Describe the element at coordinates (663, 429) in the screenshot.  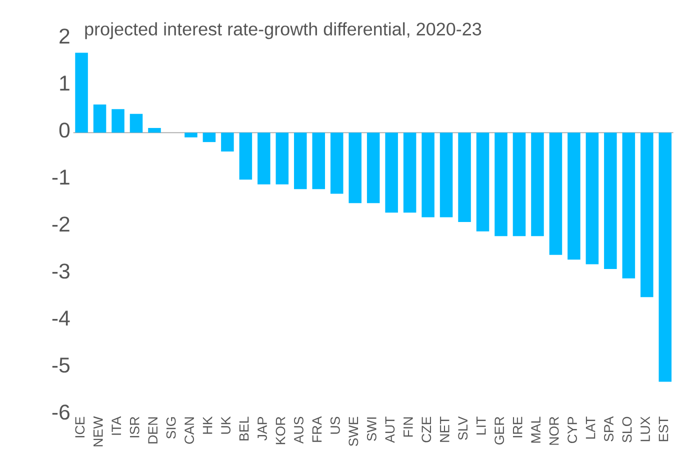
I see `x-tick-label: EST` at that location.